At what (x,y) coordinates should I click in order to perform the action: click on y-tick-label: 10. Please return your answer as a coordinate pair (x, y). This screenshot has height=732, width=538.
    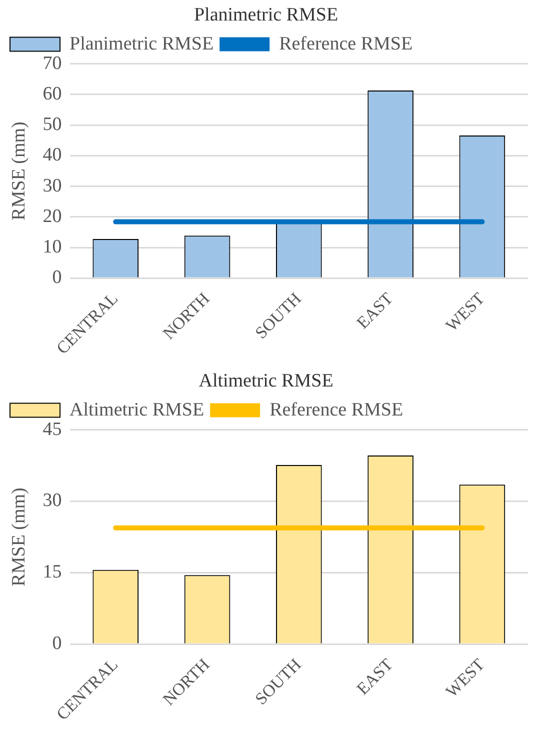
    Looking at the image, I should click on (52, 247).